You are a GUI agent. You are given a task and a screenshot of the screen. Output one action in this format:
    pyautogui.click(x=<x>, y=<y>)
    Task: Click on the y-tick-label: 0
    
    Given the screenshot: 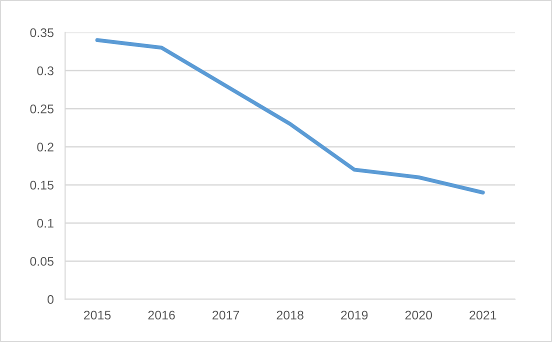 What is the action you would take?
    pyautogui.click(x=51, y=299)
    